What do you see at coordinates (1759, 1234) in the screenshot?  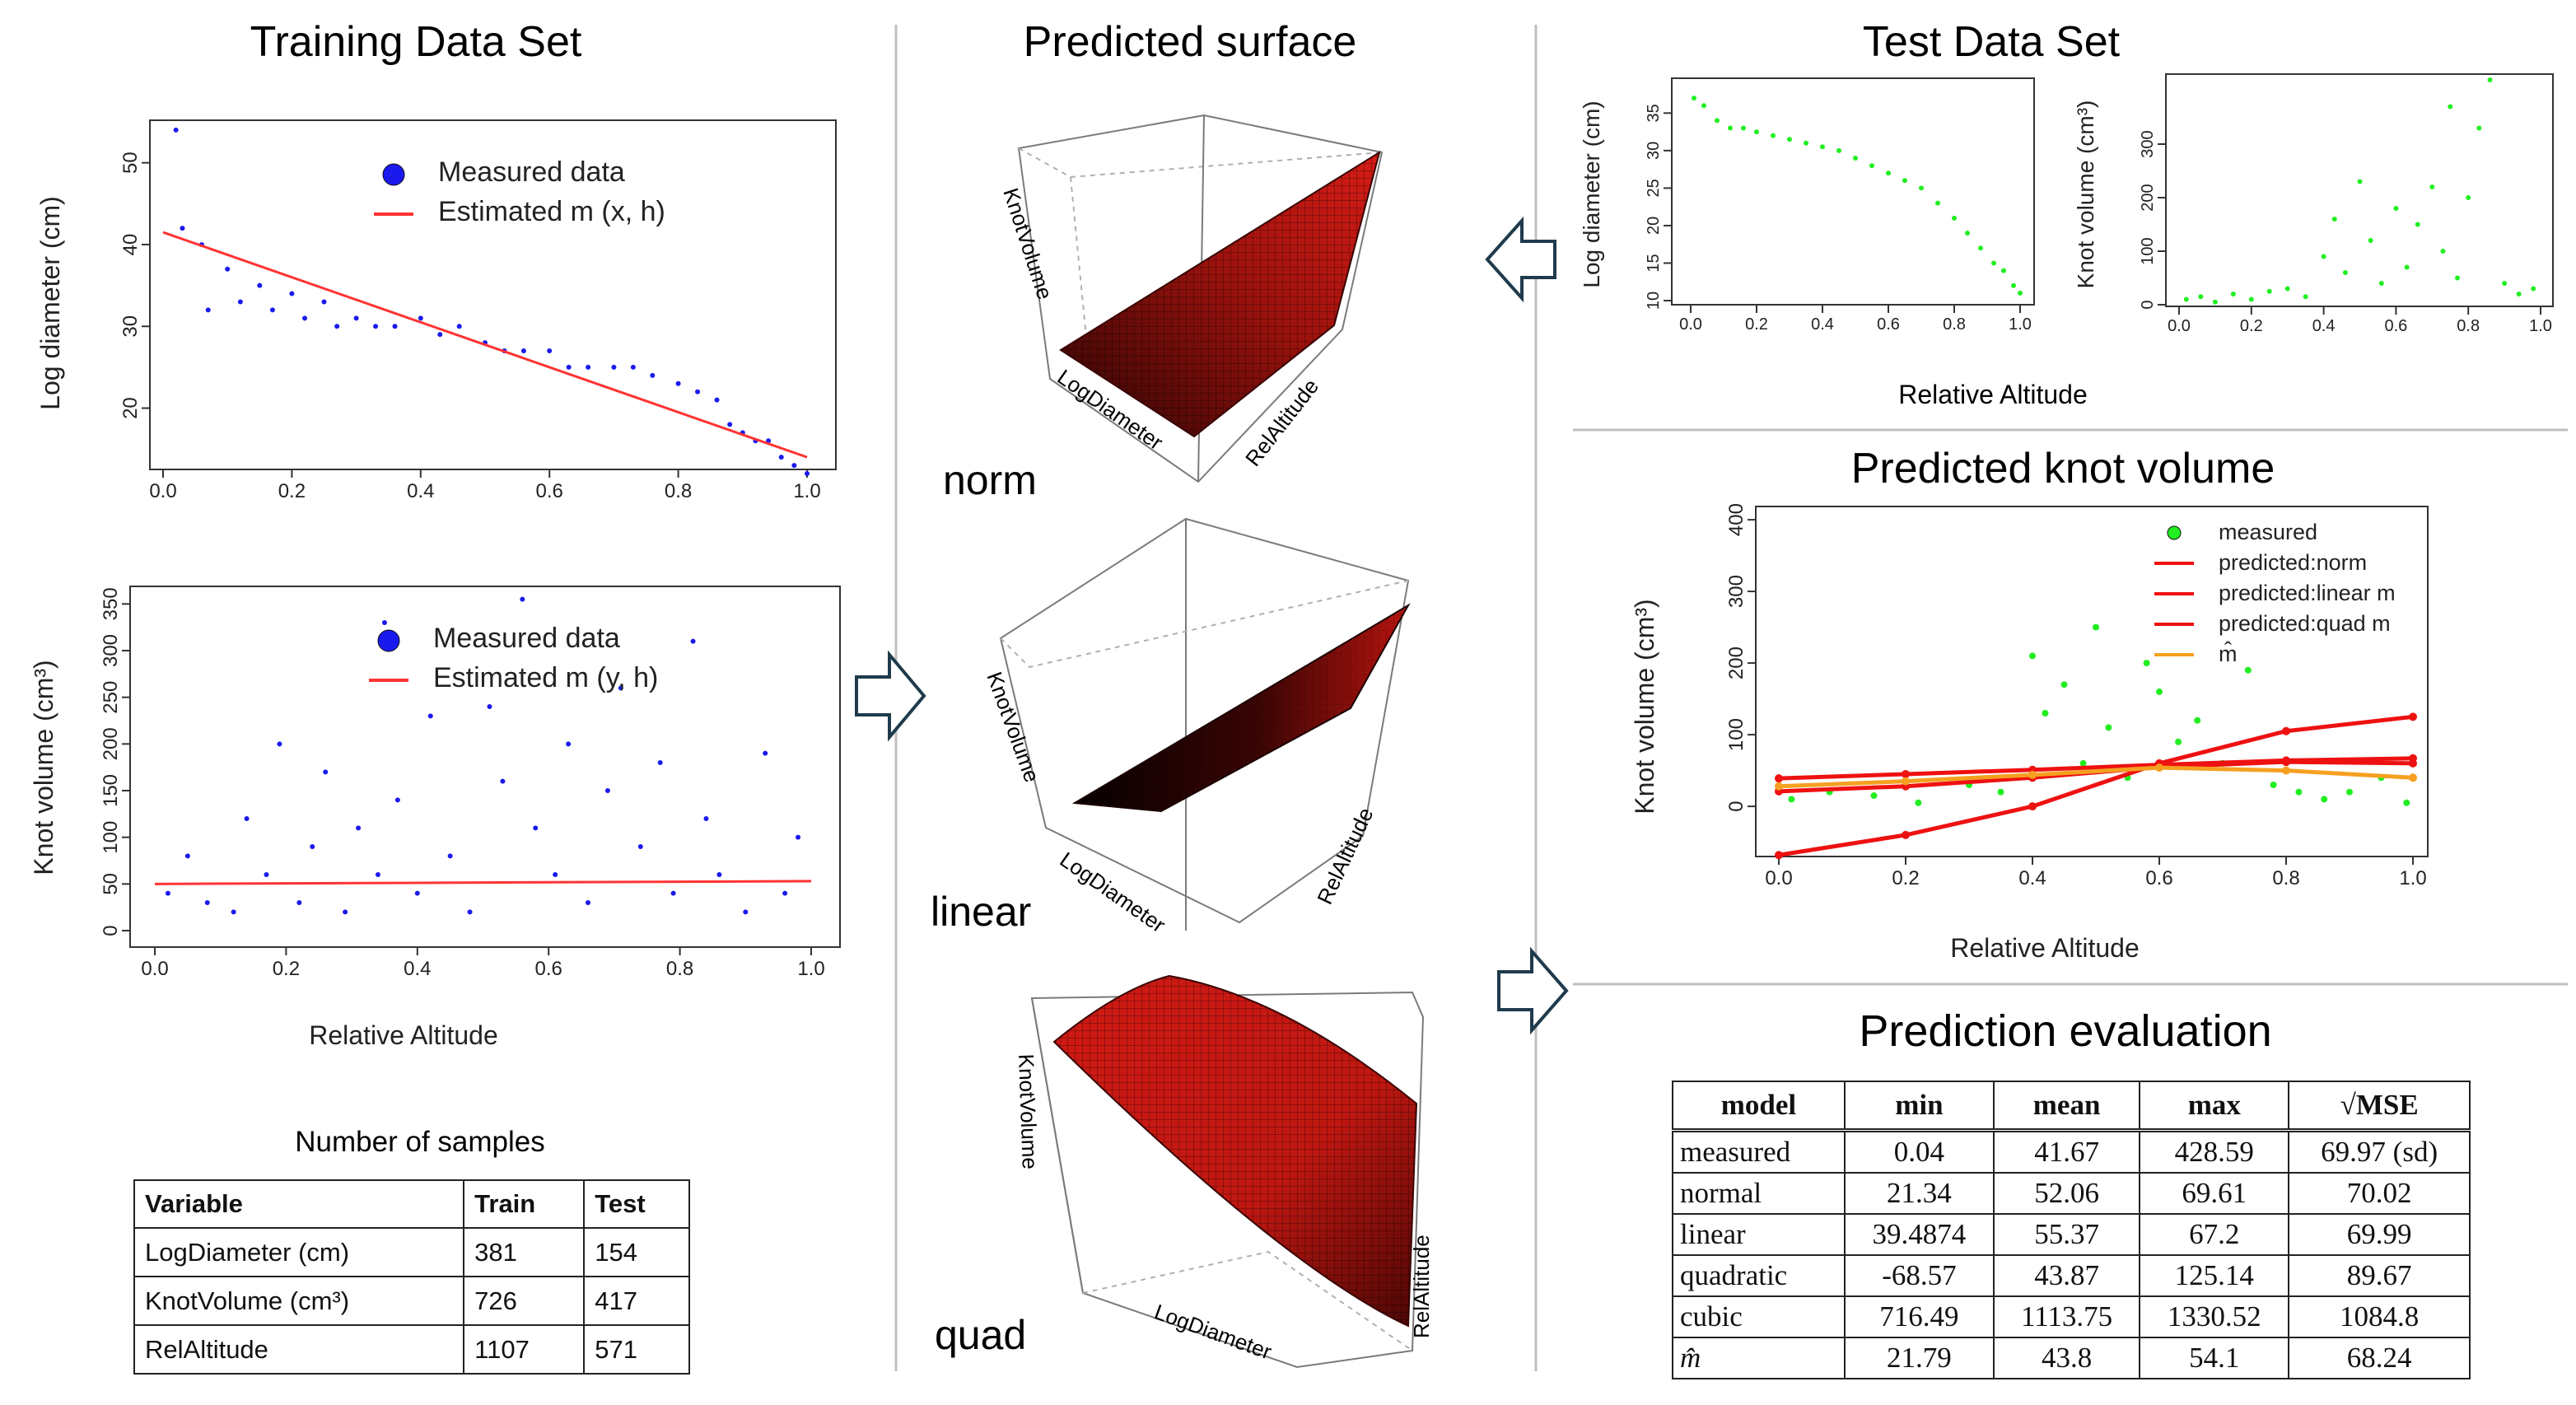 I see `eval-model: linear` at bounding box center [1759, 1234].